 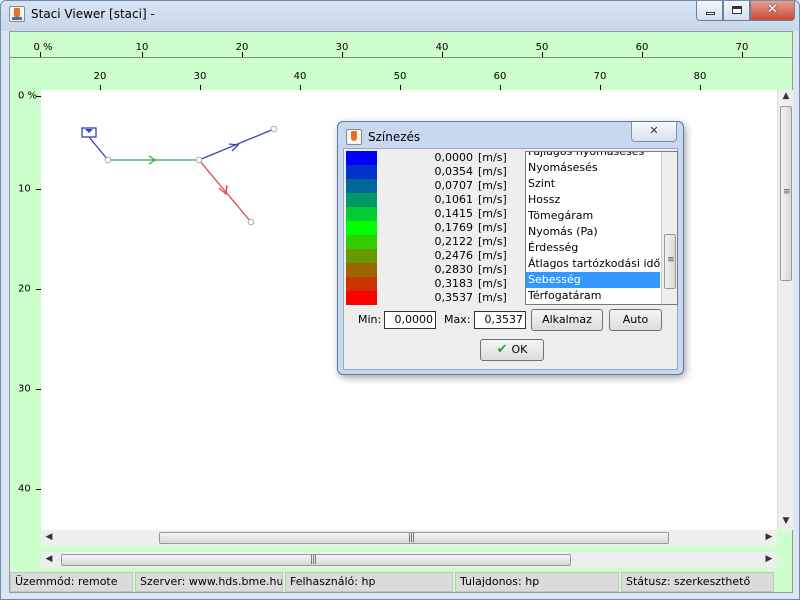 I want to click on list-scrollbar: ≡, so click(x=669, y=228).